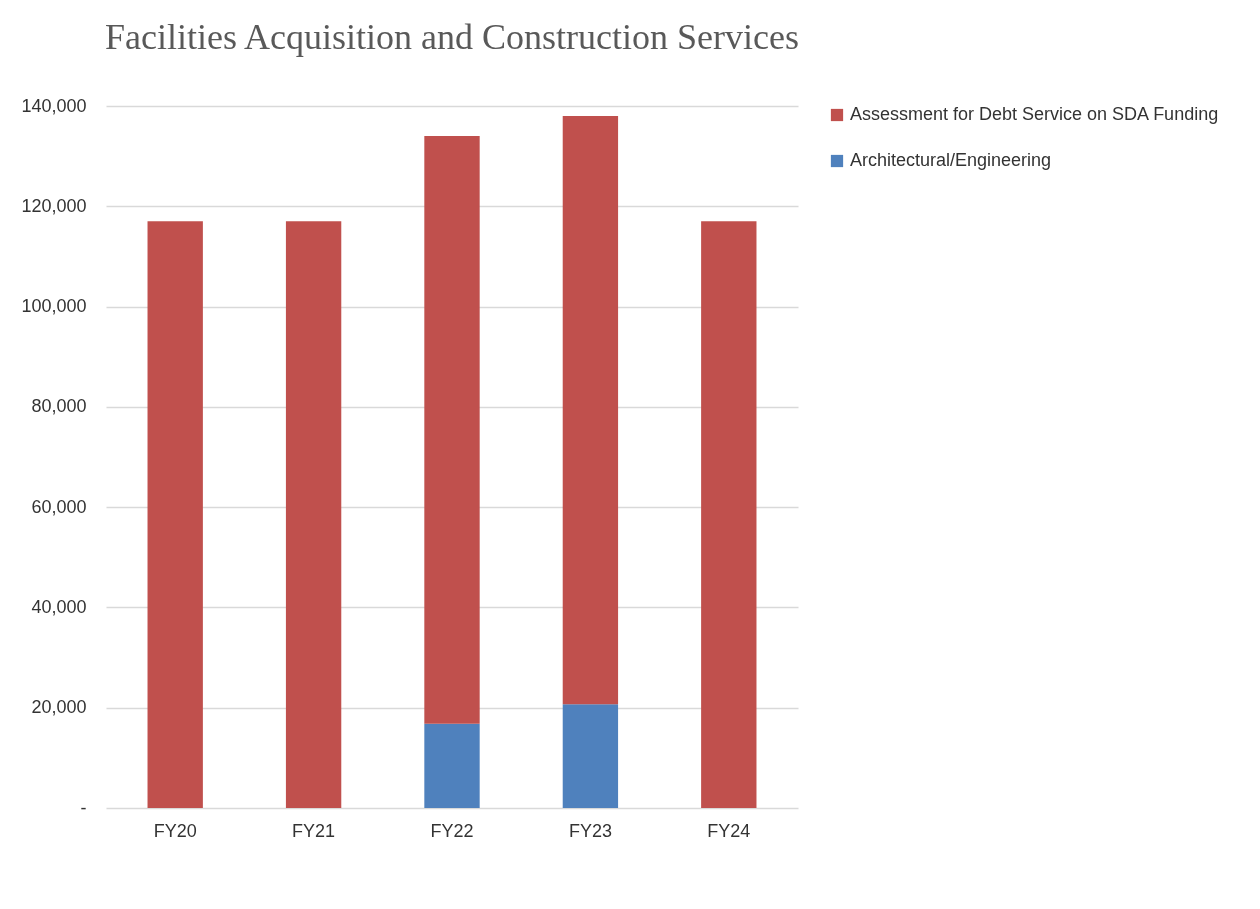 The image size is (1260, 909). Describe the element at coordinates (452, 37) in the screenshot. I see `chart-title: Facilities Acquisition and Construction Services` at that location.